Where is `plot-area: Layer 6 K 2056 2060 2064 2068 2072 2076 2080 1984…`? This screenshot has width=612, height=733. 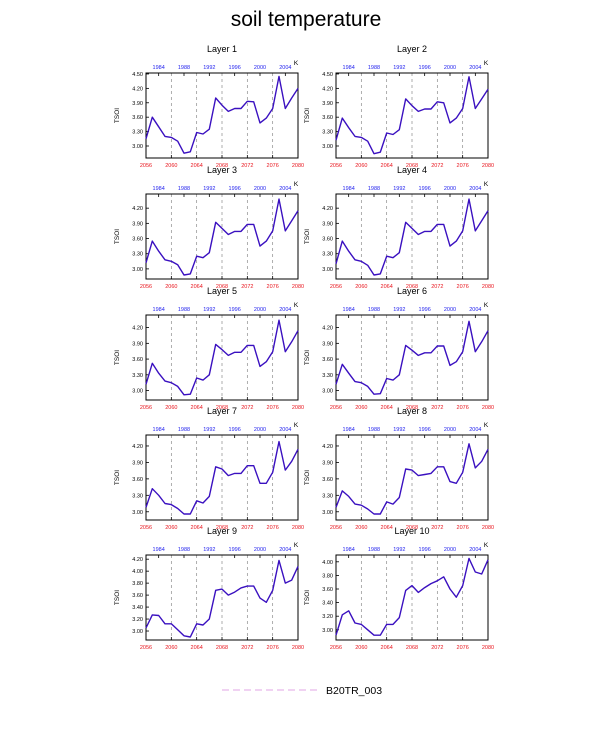
plot-area: Layer 6 K 2056 2060 2064 2068 2072 2076 2080 1984… is located at coordinates (399, 348).